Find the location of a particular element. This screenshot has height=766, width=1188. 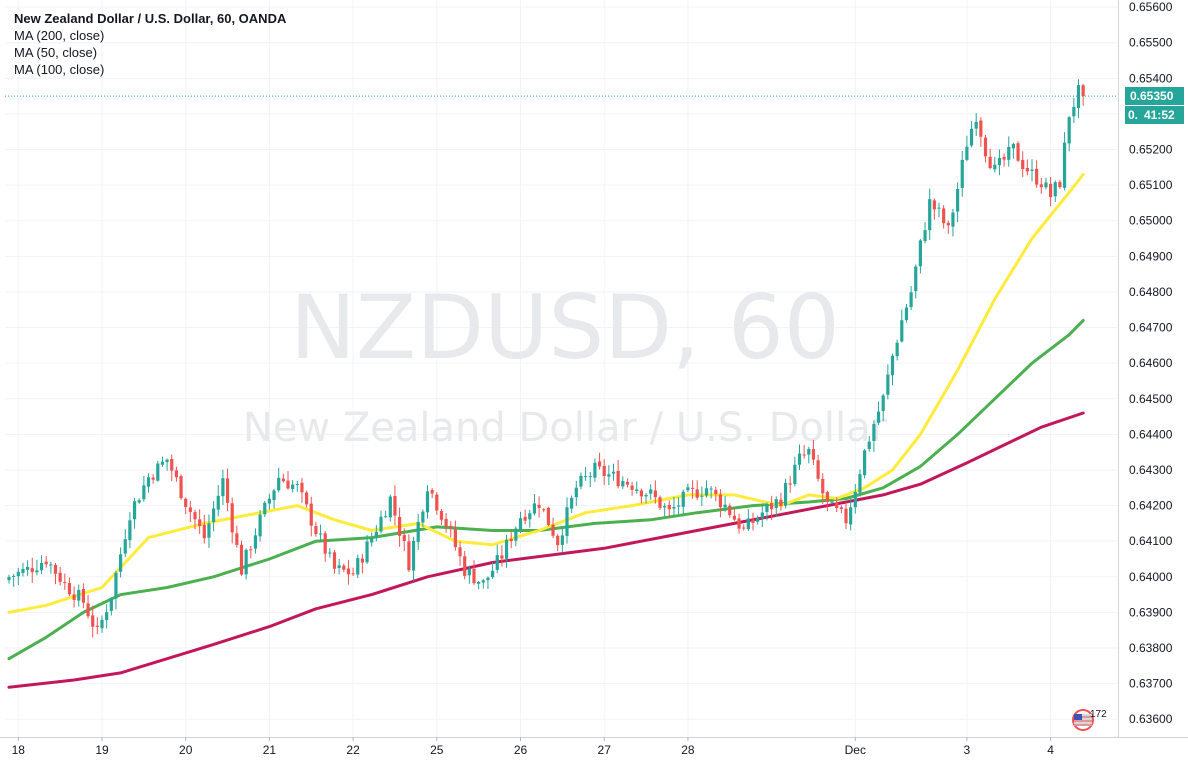

x-tick-label: 25 is located at coordinates (437, 750).